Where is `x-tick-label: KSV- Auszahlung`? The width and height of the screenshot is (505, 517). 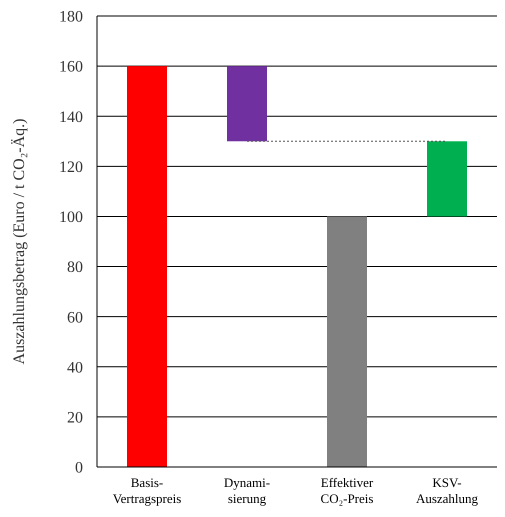
x-tick-label: KSV- Auszahlung is located at coordinates (447, 490).